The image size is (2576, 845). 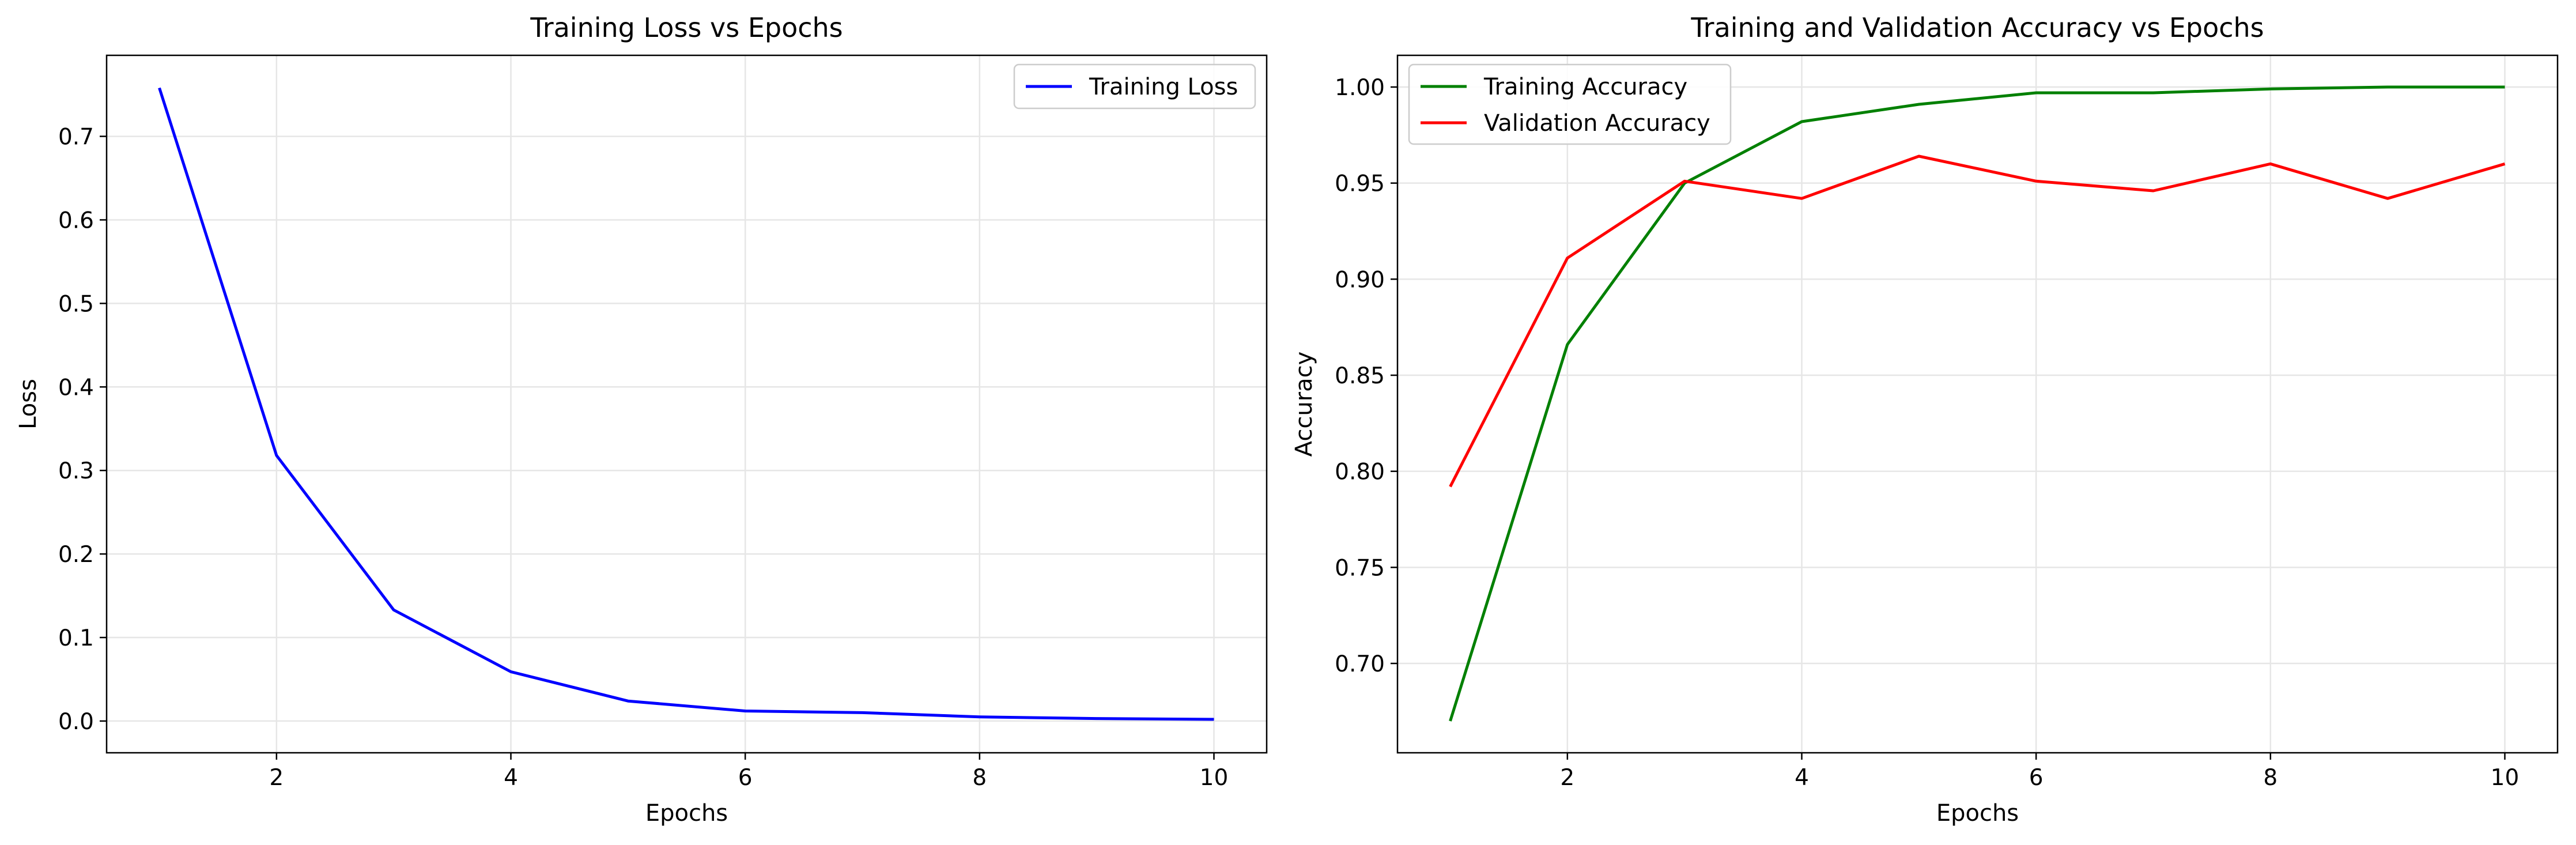 I want to click on y-tick-label: 0.1, so click(x=76, y=638).